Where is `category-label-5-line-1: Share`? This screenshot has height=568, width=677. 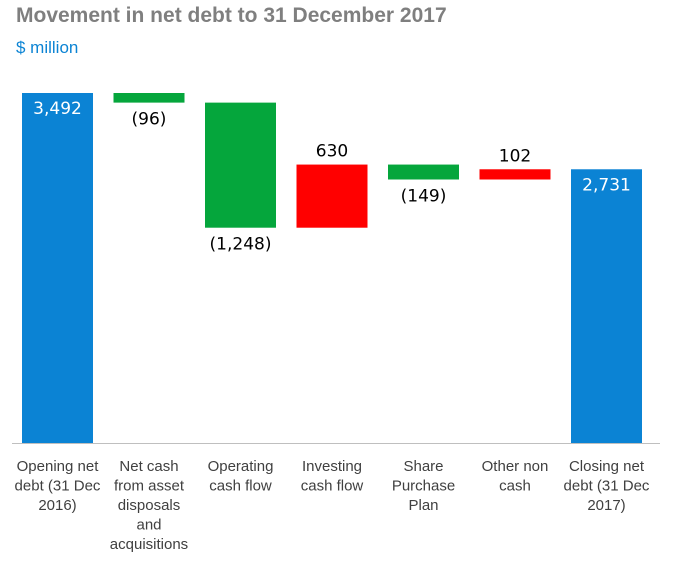
category-label-5-line-1: Share is located at coordinates (423, 466).